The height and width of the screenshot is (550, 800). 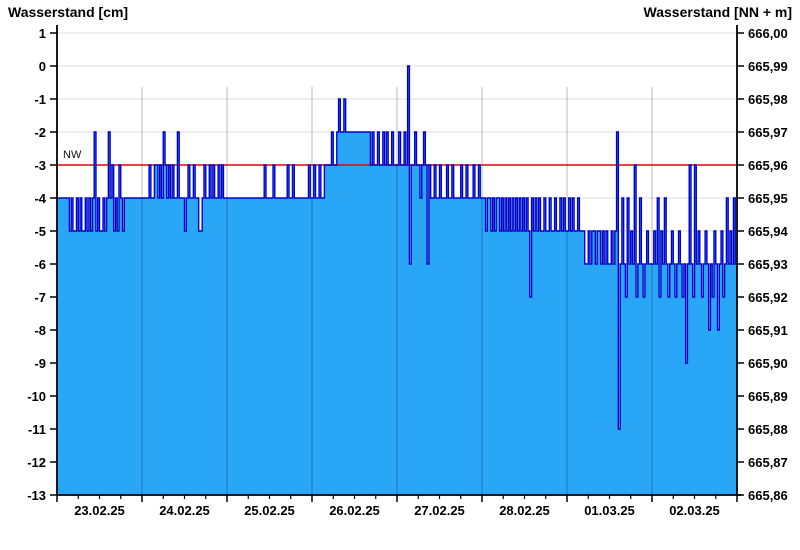 What do you see at coordinates (768, 231) in the screenshot?
I see `y-axis-right-tick-label: 665,94` at bounding box center [768, 231].